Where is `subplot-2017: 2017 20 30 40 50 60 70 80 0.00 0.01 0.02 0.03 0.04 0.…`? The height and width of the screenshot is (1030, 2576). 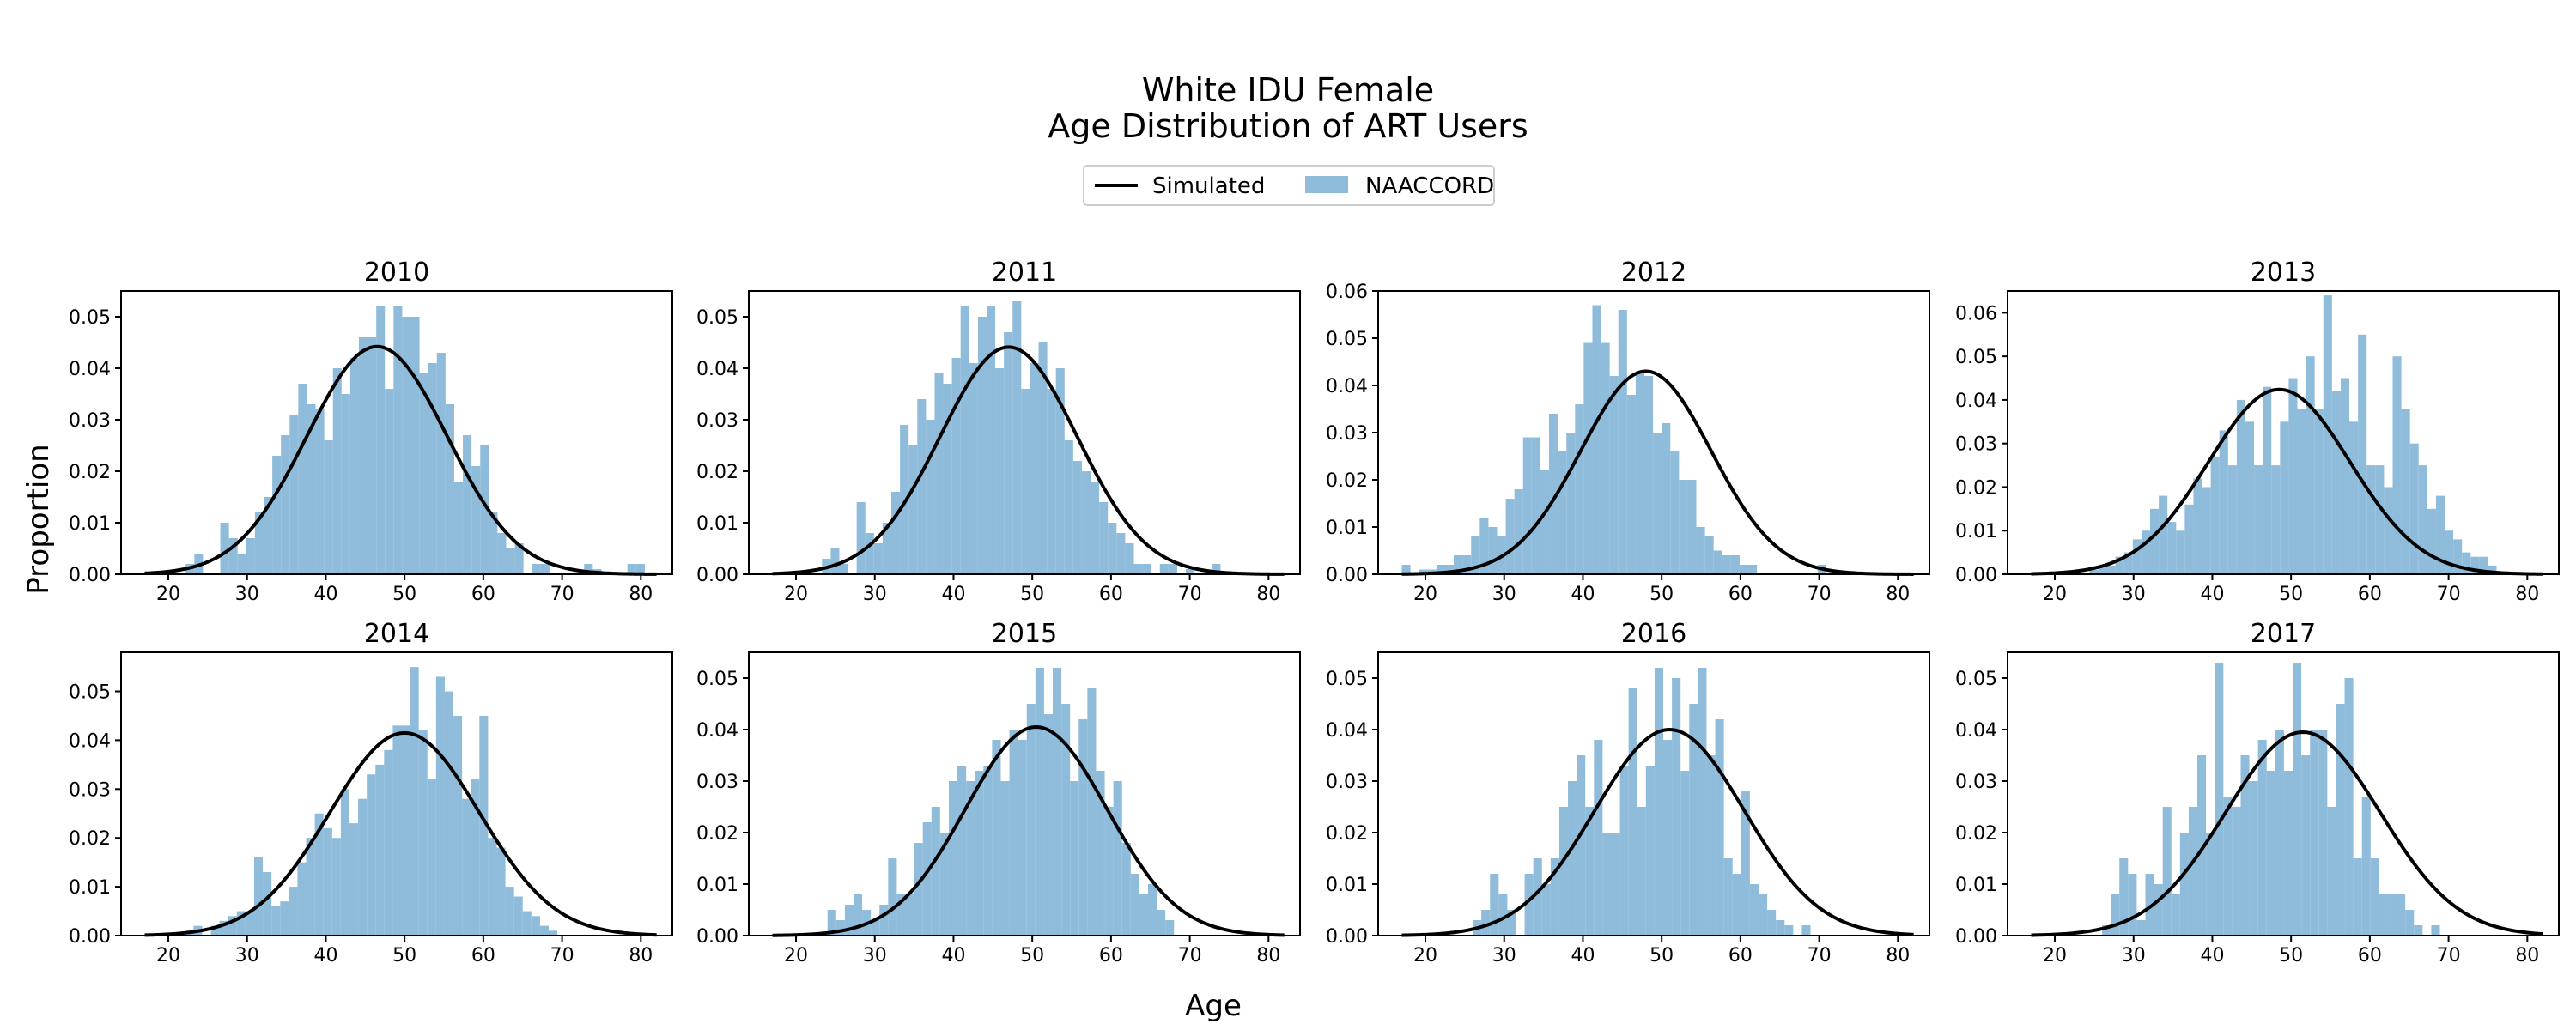 subplot-2017: 2017 20 30 40 50 60 70 80 0.00 0.01 0.02 0.03 0.04 0.… is located at coordinates (2258, 792).